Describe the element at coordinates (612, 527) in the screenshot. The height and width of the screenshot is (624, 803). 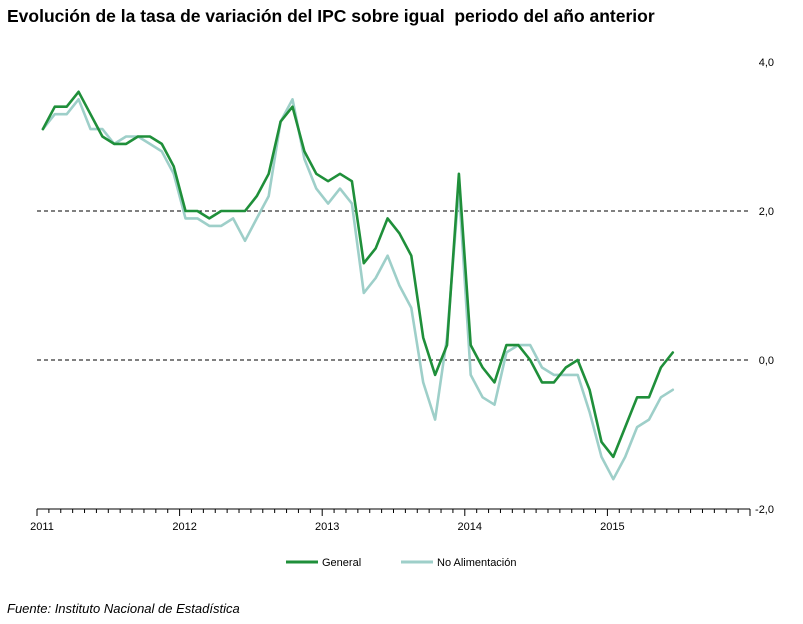
I see `x-tick-label: 2015` at that location.